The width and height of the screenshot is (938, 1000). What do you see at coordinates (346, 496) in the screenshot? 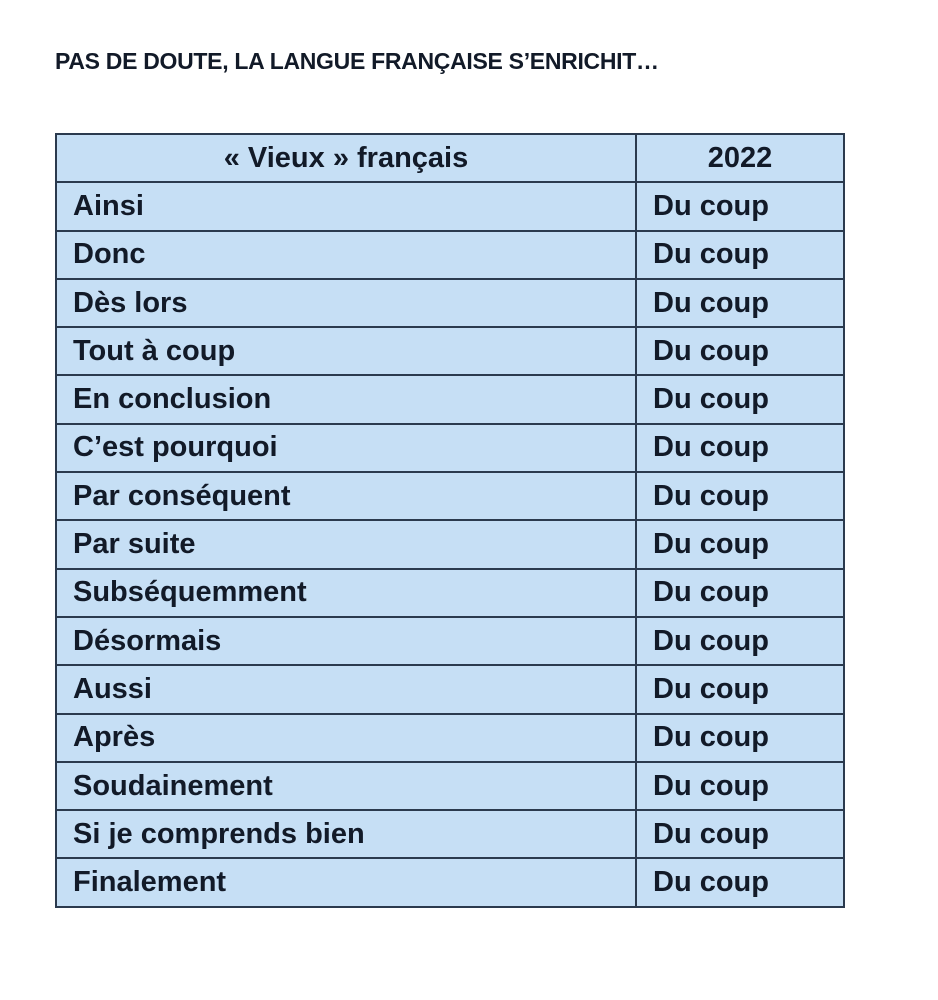
I see `old-french-cell: Par conséquent` at bounding box center [346, 496].